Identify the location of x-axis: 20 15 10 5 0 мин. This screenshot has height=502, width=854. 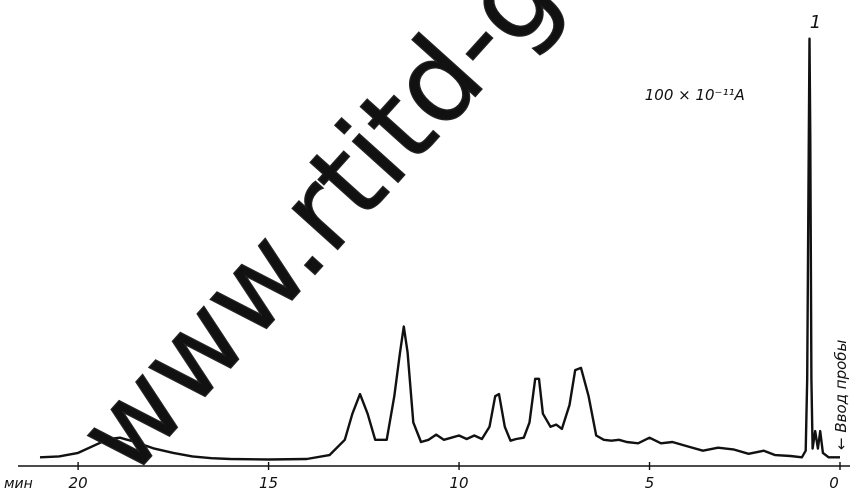
(427, 477).